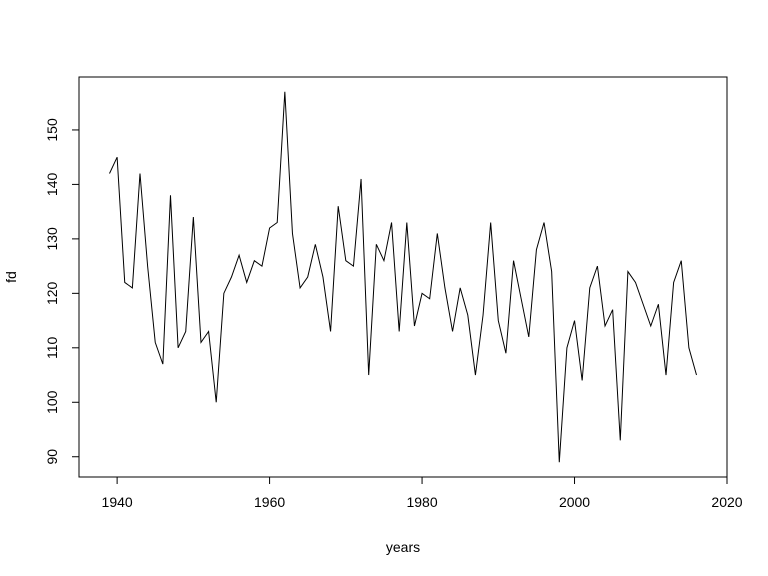  Describe the element at coordinates (574, 502) in the screenshot. I see `x-tick-label: 2000` at that location.